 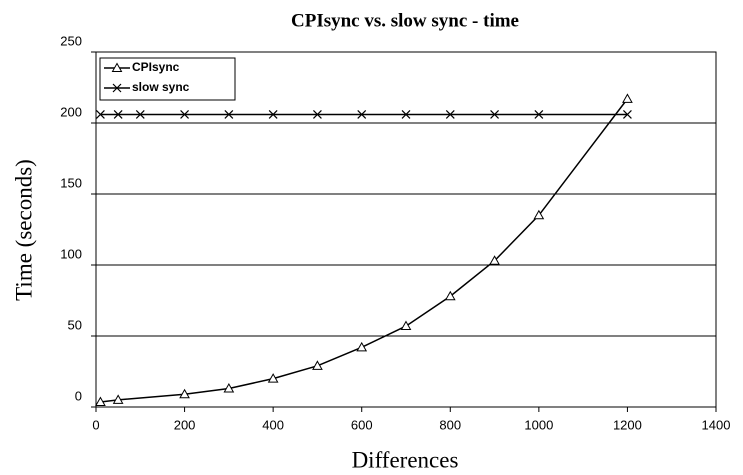 I want to click on y-tick-label: 200, so click(x=71, y=111).